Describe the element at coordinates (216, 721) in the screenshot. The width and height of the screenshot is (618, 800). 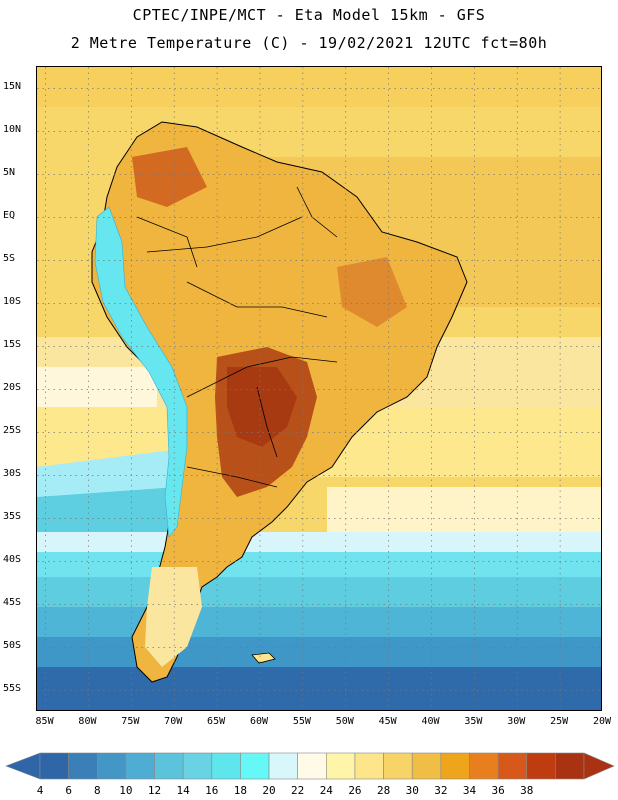
I see `lon-tick-label: 65W` at that location.